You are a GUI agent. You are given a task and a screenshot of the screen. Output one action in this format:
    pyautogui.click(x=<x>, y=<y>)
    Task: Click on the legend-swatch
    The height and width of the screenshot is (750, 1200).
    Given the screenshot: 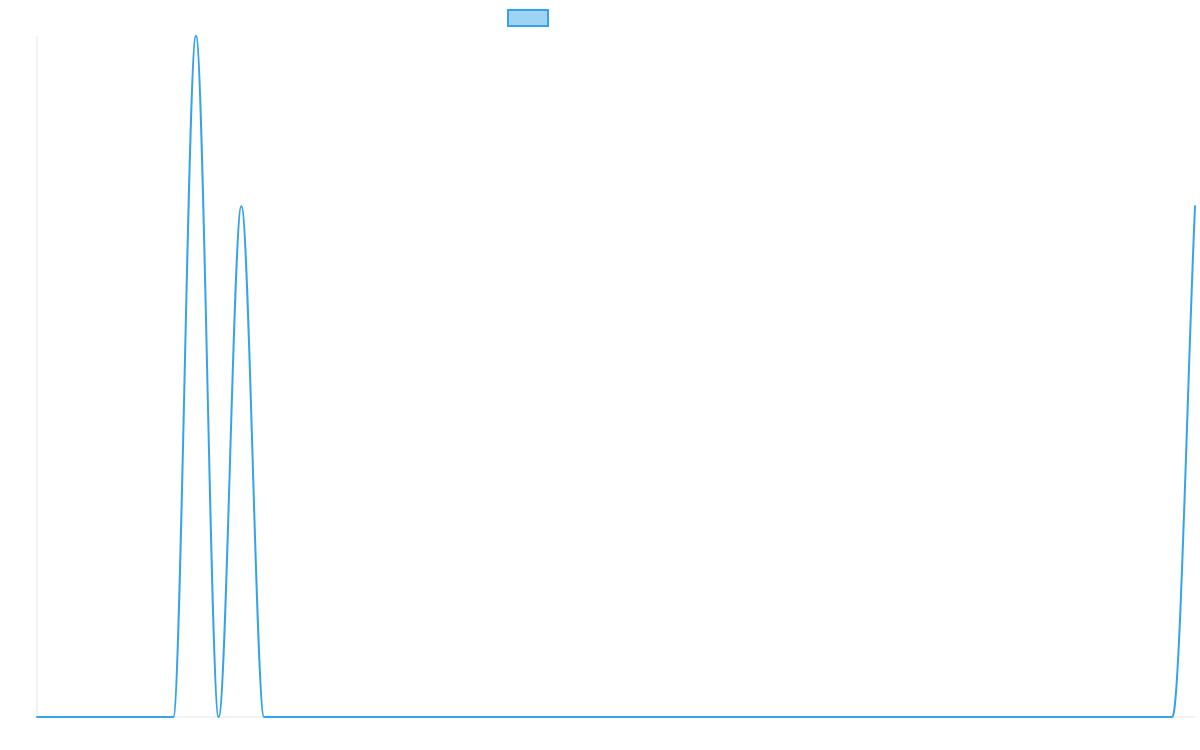 What is the action you would take?
    pyautogui.click(x=528, y=18)
    